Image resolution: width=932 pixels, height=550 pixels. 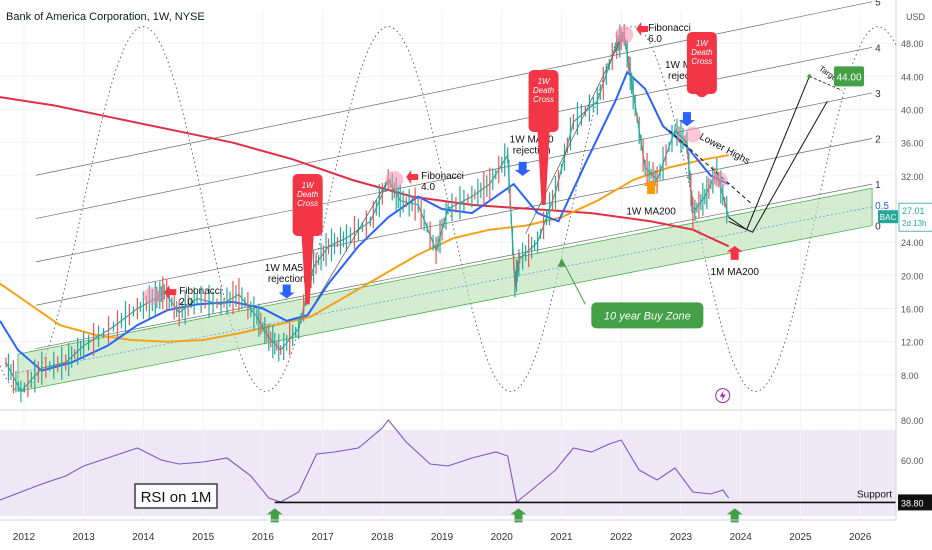 I want to click on chart-title: Bank of America Corporation, 1W, NYSE, so click(x=105, y=17).